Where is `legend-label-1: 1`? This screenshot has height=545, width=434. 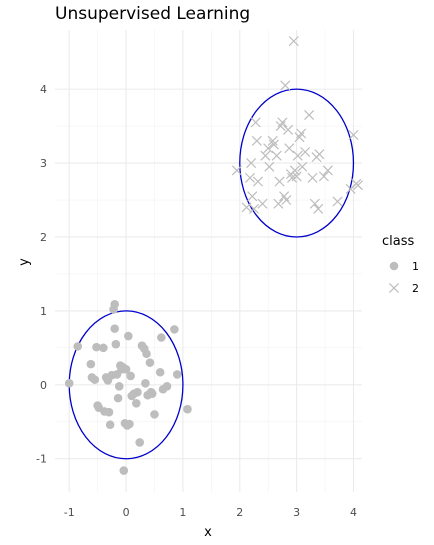 legend-label-1: 1 is located at coordinates (415, 266).